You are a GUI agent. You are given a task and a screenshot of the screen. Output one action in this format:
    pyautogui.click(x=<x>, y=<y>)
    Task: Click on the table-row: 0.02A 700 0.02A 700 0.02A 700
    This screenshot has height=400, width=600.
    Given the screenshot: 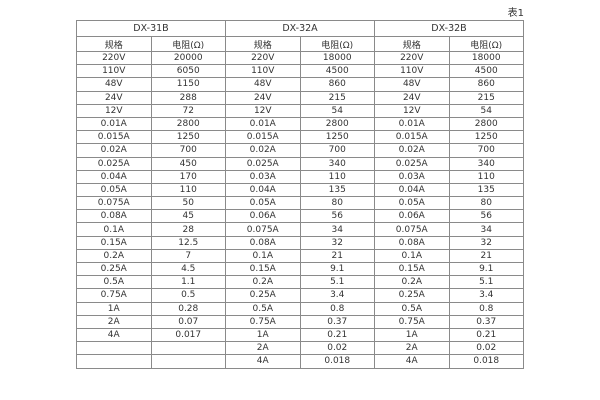 What is the action you would take?
    pyautogui.click(x=300, y=150)
    